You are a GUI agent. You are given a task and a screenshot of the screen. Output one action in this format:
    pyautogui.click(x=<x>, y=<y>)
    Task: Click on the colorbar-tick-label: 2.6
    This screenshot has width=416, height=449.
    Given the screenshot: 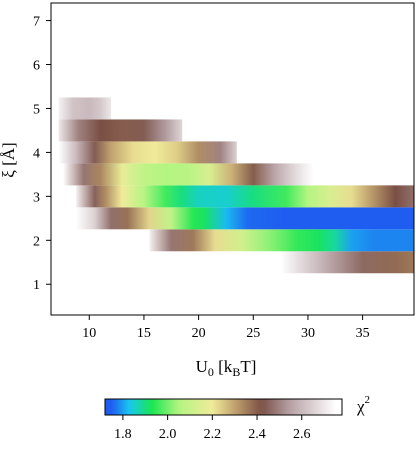 What is the action you would take?
    pyautogui.click(x=302, y=434)
    